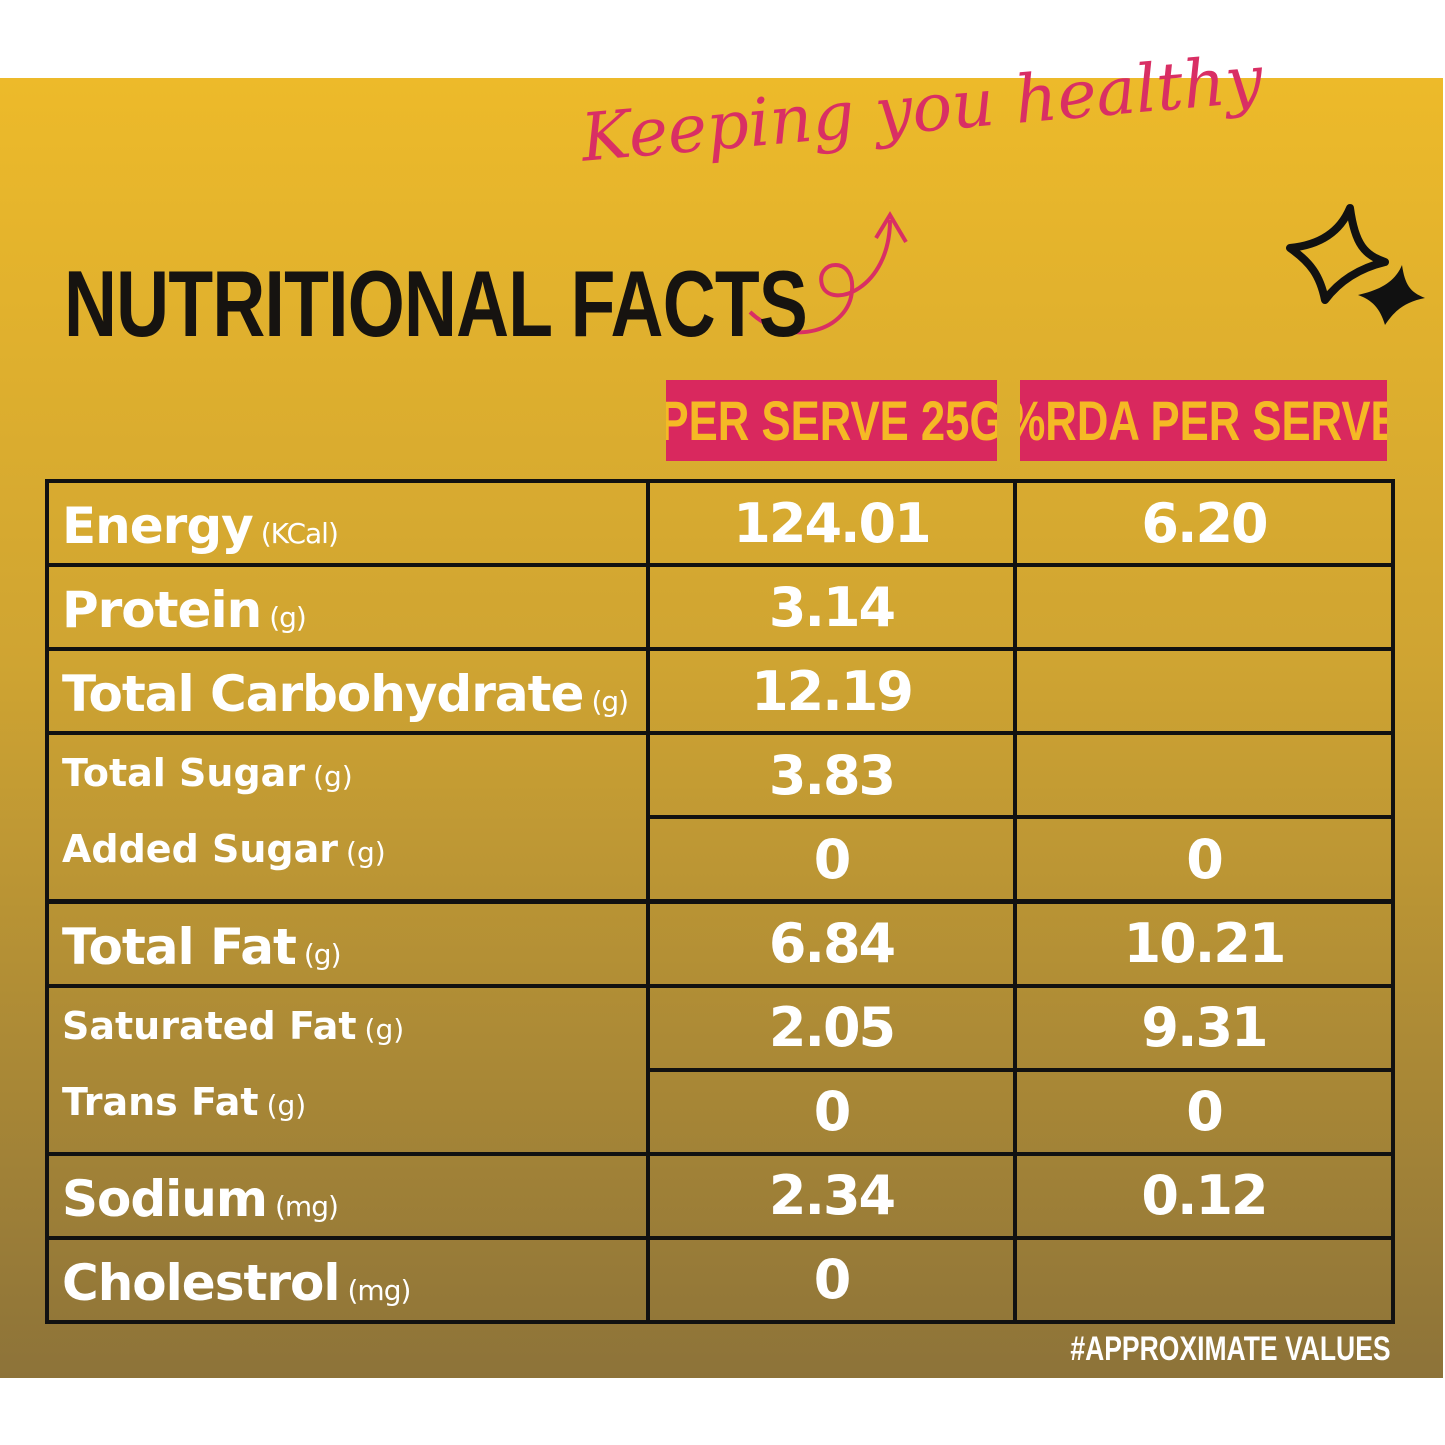  I want to click on value-cell: 124.01, so click(831, 523).